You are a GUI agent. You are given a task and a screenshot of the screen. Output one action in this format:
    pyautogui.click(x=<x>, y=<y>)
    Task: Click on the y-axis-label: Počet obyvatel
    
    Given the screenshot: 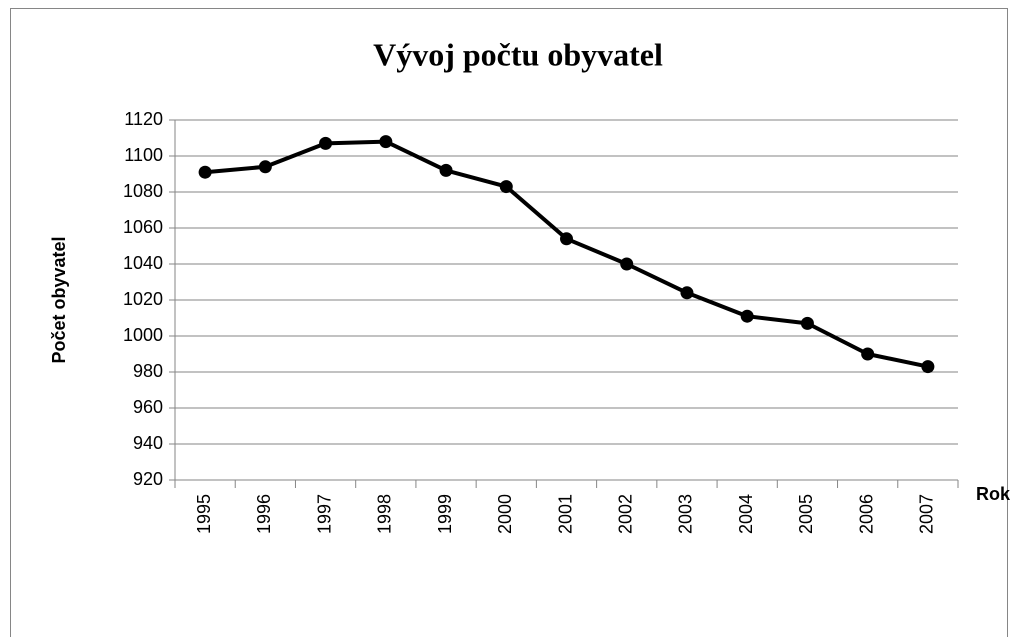 What is the action you would take?
    pyautogui.click(x=59, y=299)
    